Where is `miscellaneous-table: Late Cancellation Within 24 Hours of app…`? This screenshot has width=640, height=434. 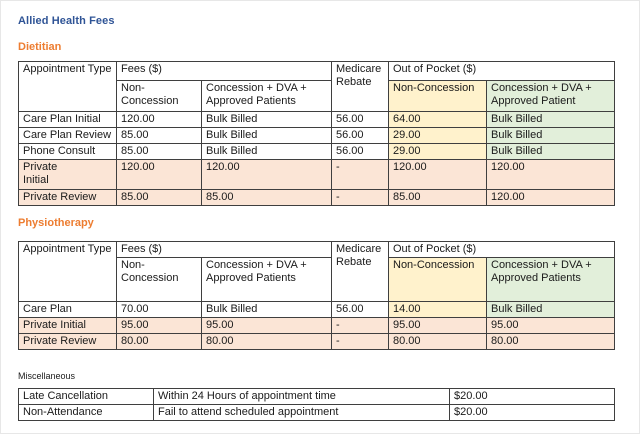 miscellaneous-table: Late Cancellation Within 24 Hours of app… is located at coordinates (316, 404).